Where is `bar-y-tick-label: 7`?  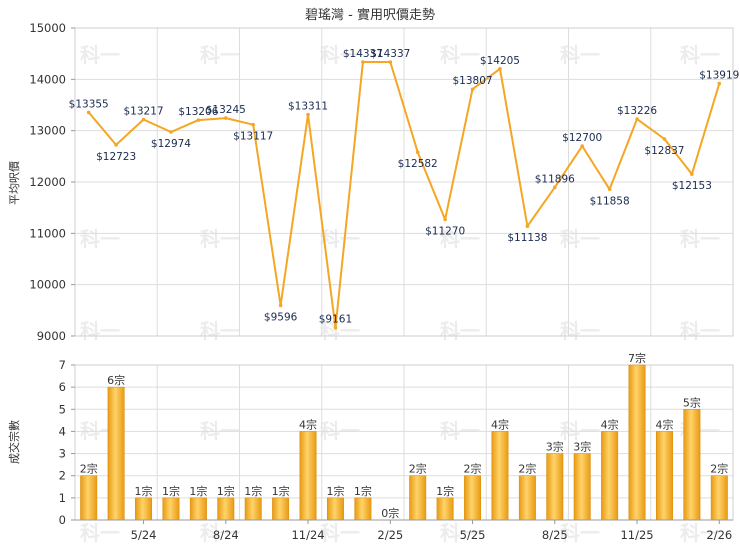 bar-y-tick-label: 7 is located at coordinates (62, 365).